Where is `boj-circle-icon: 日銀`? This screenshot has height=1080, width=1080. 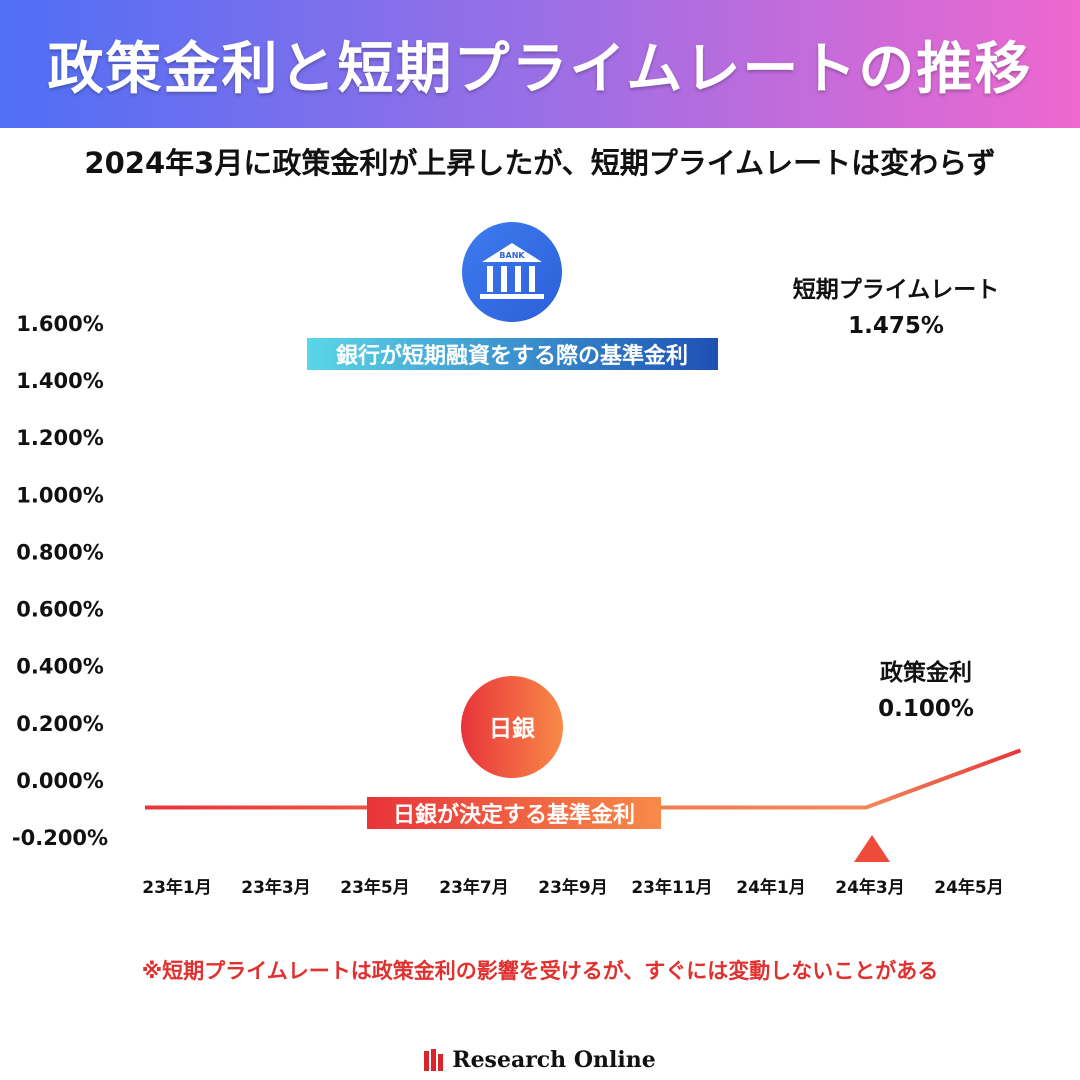
boj-circle-icon: 日銀 is located at coordinates (512, 727).